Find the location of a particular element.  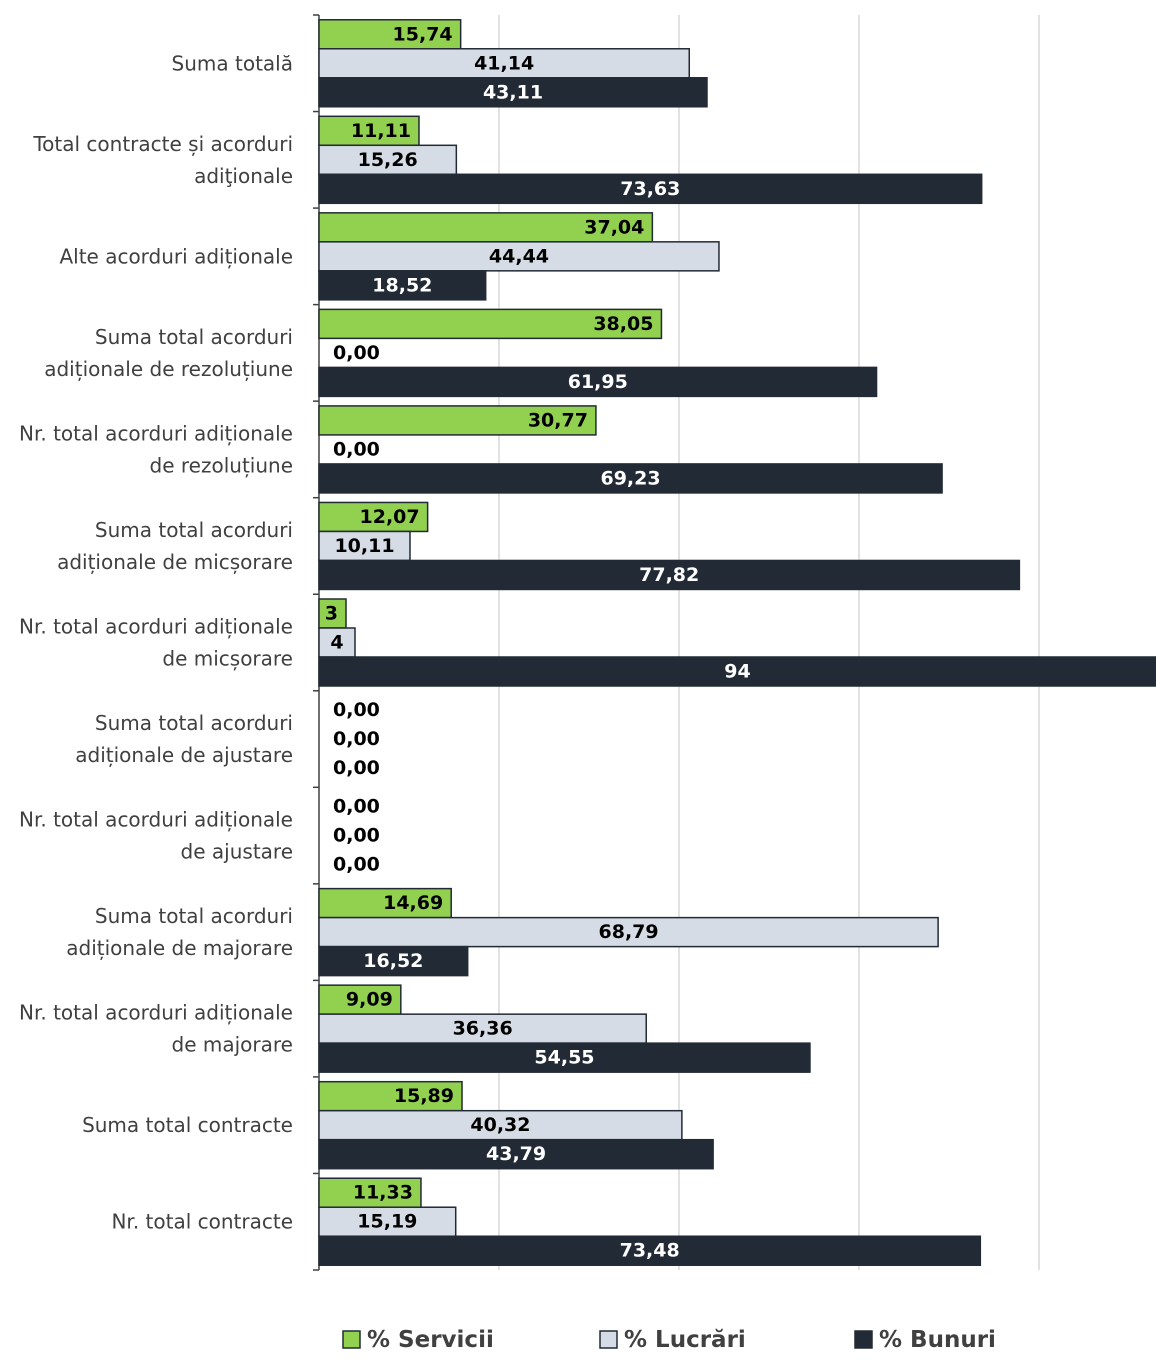

category-label: Nr. total acorduri adiționale de ajustare is located at coordinates (156, 836).